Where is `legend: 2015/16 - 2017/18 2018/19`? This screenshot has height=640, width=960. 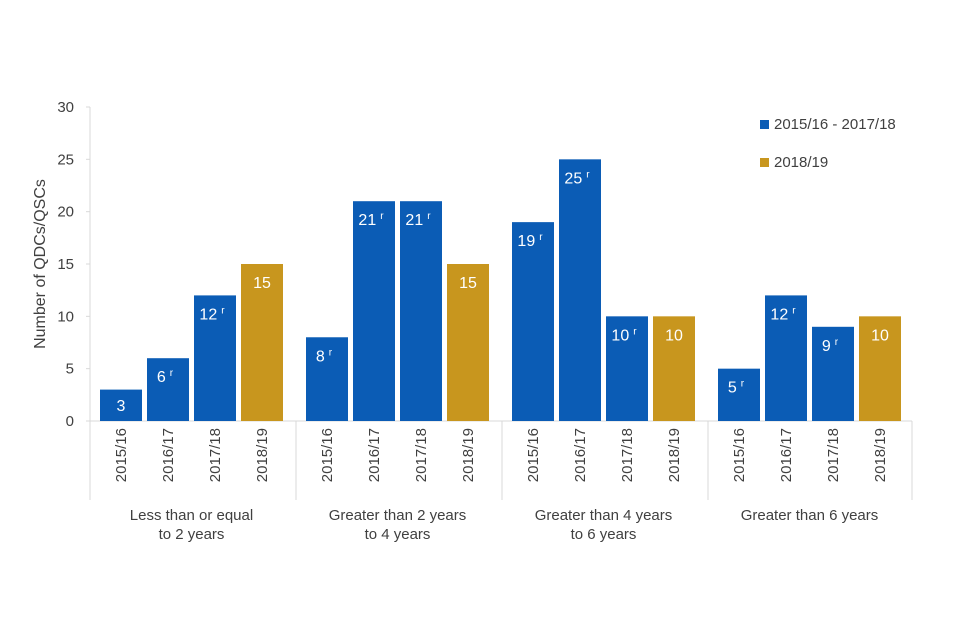 legend: 2015/16 - 2017/18 2018/19 is located at coordinates (828, 143).